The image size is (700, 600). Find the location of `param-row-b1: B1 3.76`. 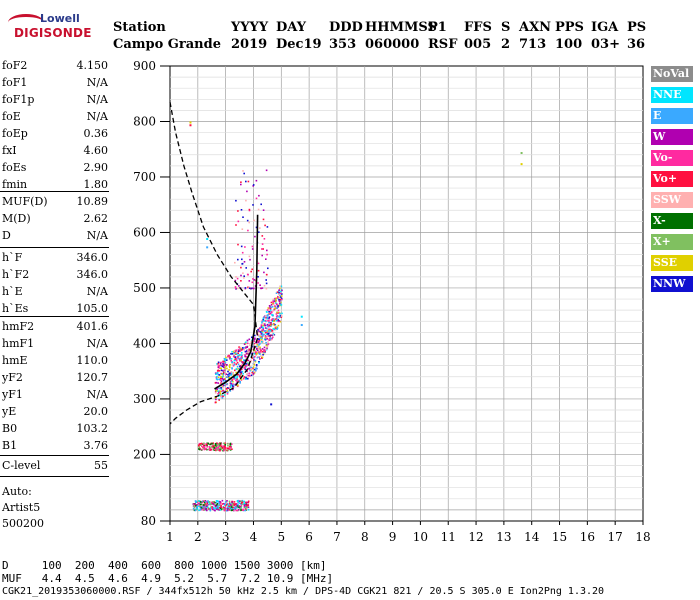

param-row-b1: B1 3.76 is located at coordinates (55, 447).